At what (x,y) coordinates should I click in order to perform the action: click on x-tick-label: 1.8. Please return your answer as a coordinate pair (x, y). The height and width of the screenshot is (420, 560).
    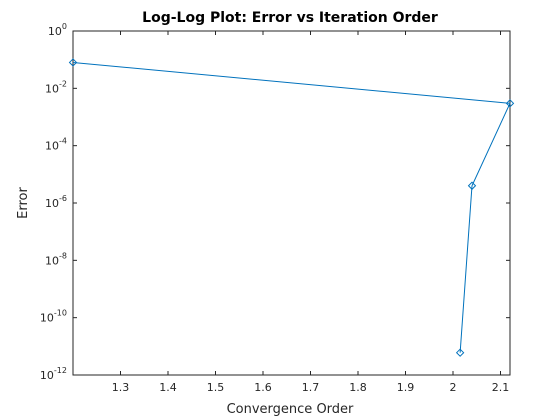
    Looking at the image, I should click on (358, 387).